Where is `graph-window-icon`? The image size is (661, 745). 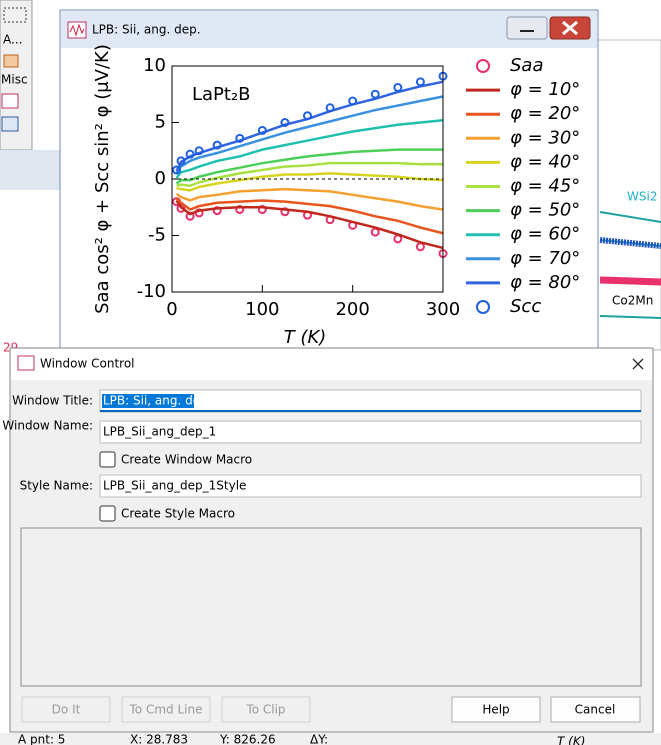 graph-window-icon is located at coordinates (77, 30).